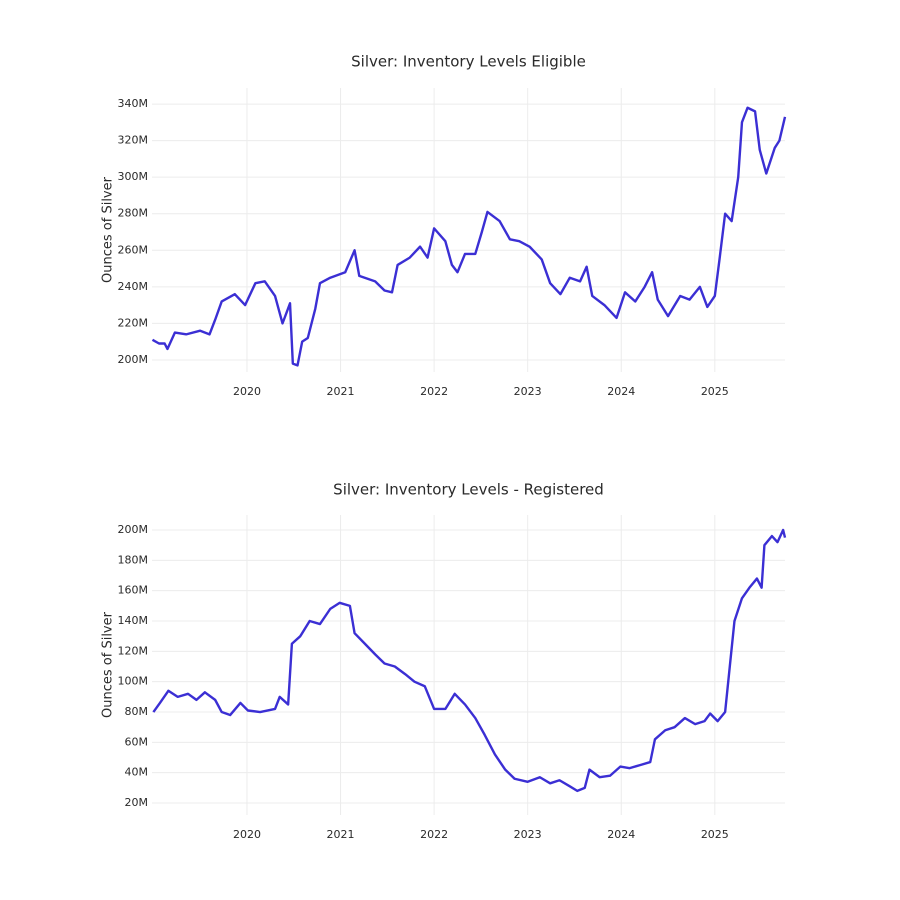 Image resolution: width=900 pixels, height=900 pixels. Describe the element at coordinates (133, 590) in the screenshot. I see `y-tick-label: 160M` at that location.